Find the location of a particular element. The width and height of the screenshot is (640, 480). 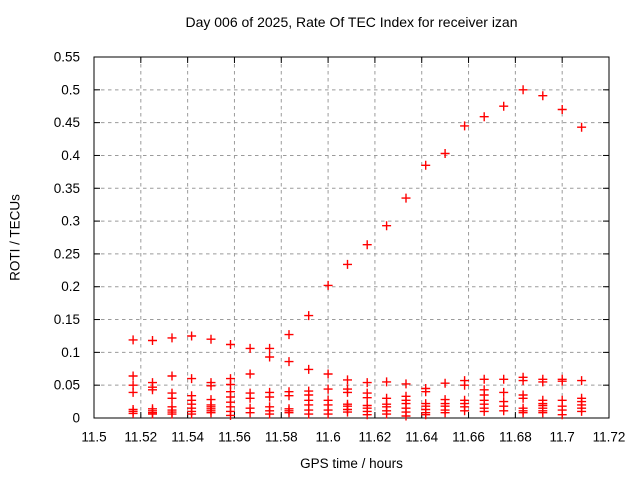

svg-text: 11.72 is located at coordinates (609, 437).